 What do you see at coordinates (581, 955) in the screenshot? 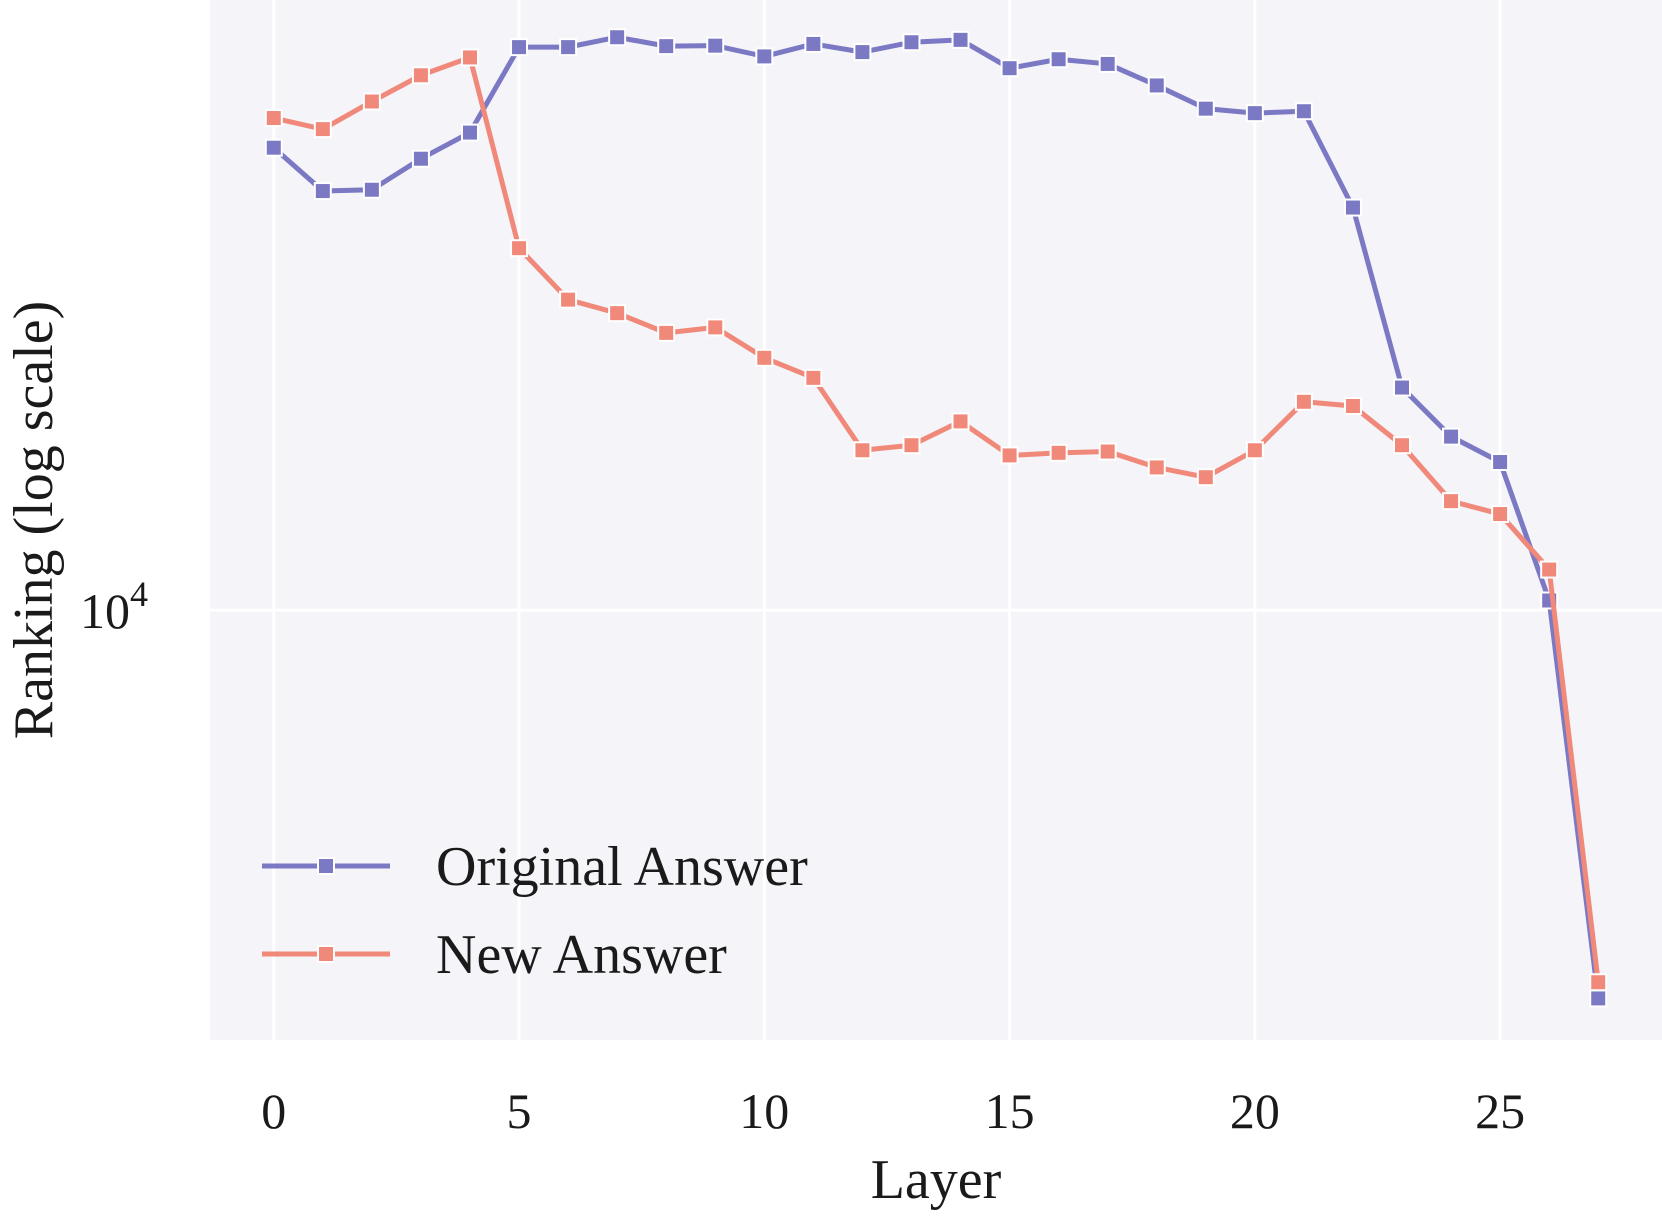
I see `legend-label: New Answer` at bounding box center [581, 955].